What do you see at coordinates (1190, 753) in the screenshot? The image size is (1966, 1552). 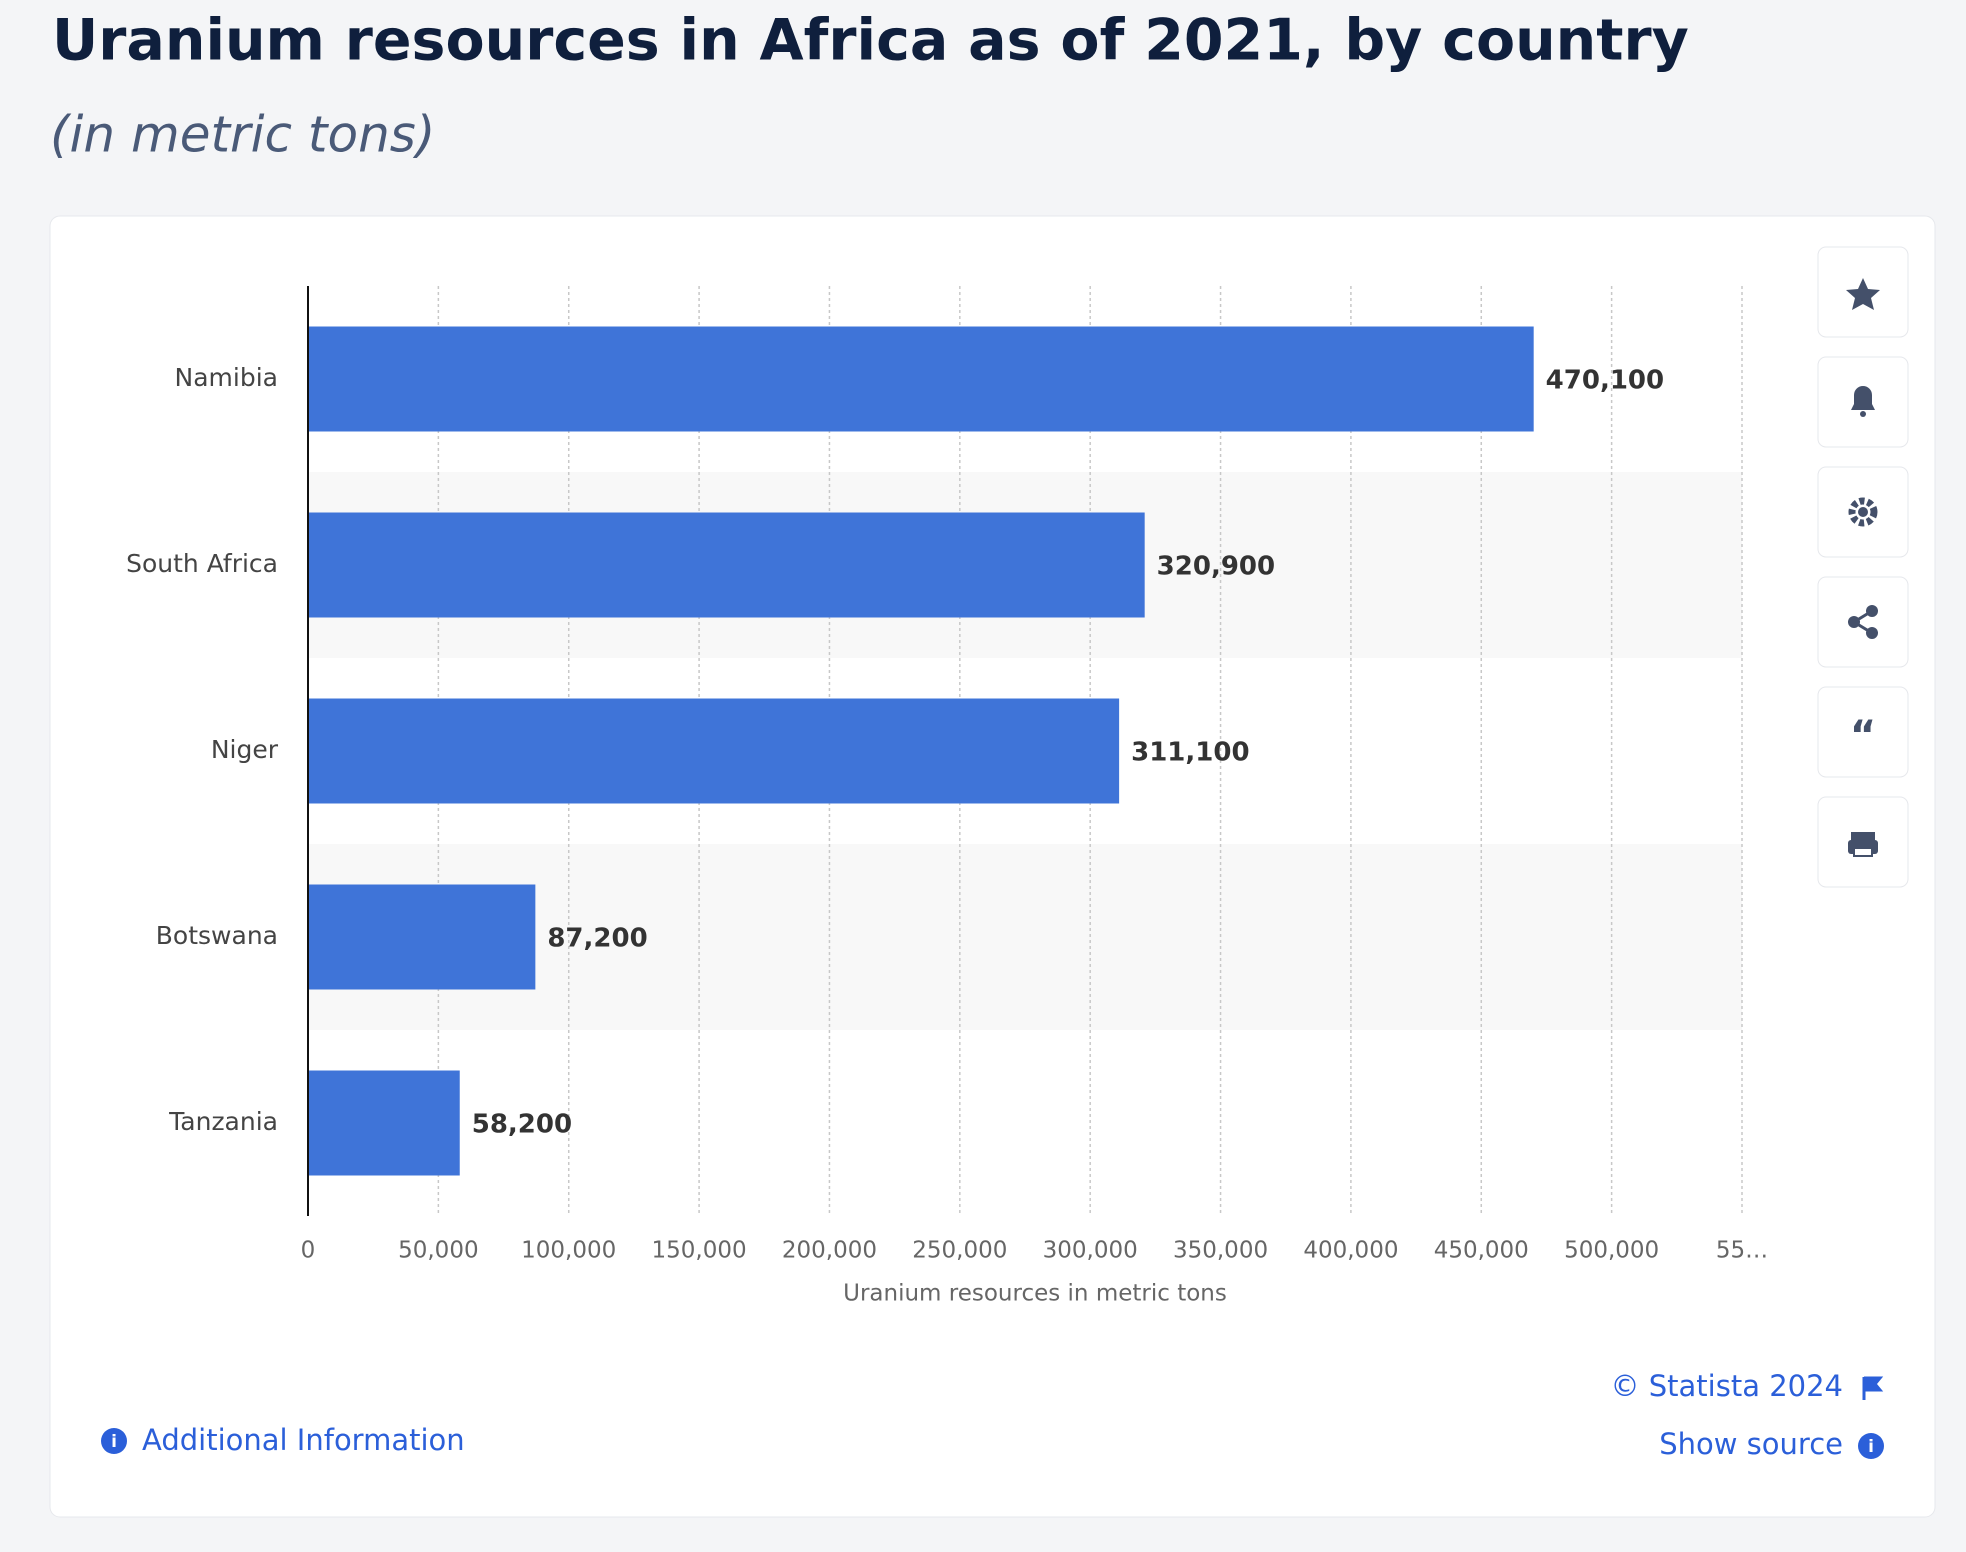 I see `value-label: 311,100` at bounding box center [1190, 753].